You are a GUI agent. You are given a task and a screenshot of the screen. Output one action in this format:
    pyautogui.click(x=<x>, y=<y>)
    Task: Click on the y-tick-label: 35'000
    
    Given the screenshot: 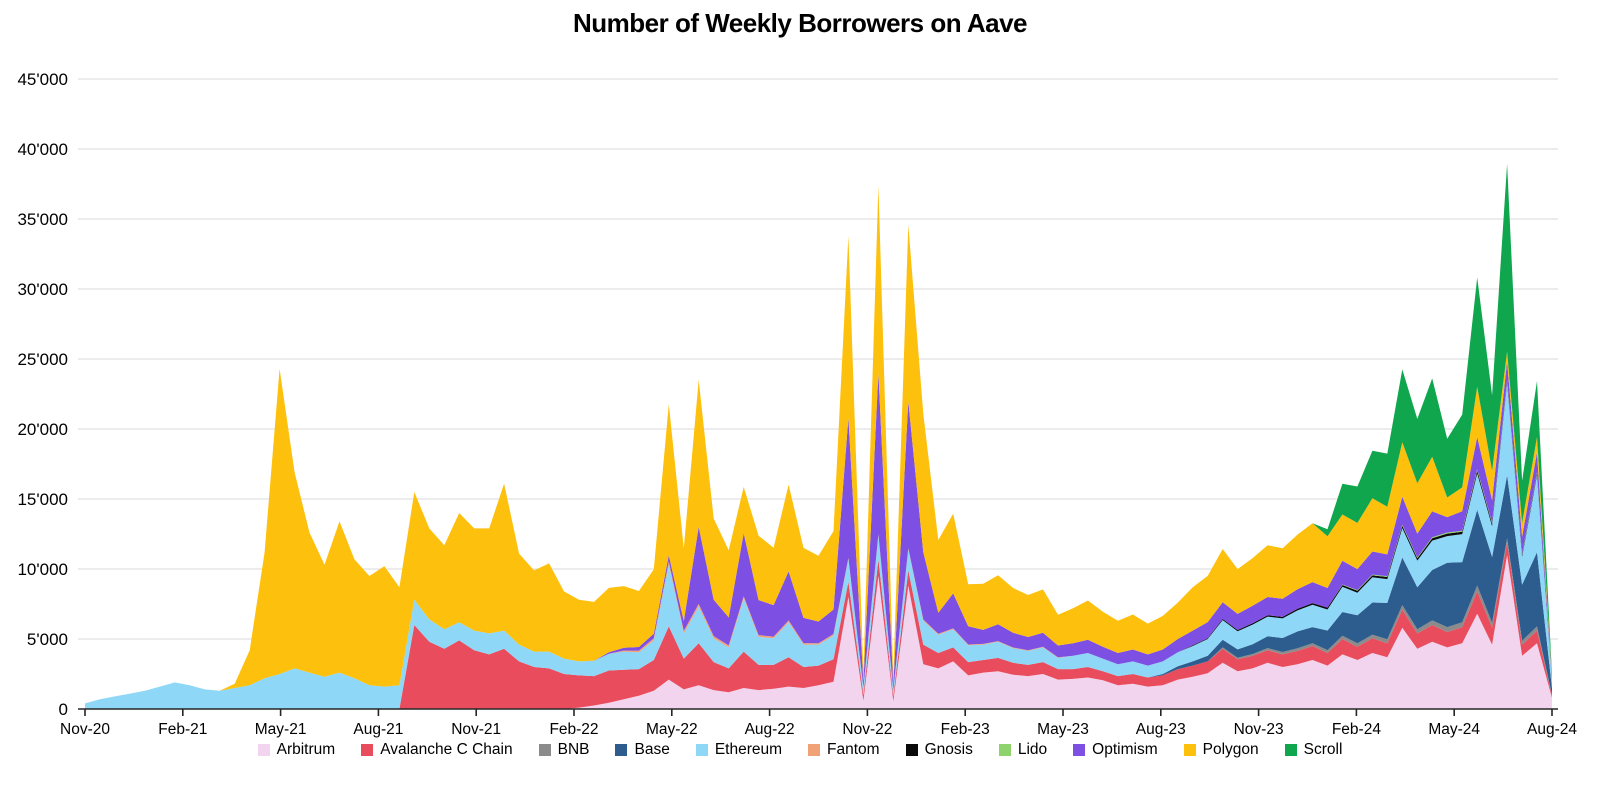 What is the action you would take?
    pyautogui.click(x=42, y=219)
    